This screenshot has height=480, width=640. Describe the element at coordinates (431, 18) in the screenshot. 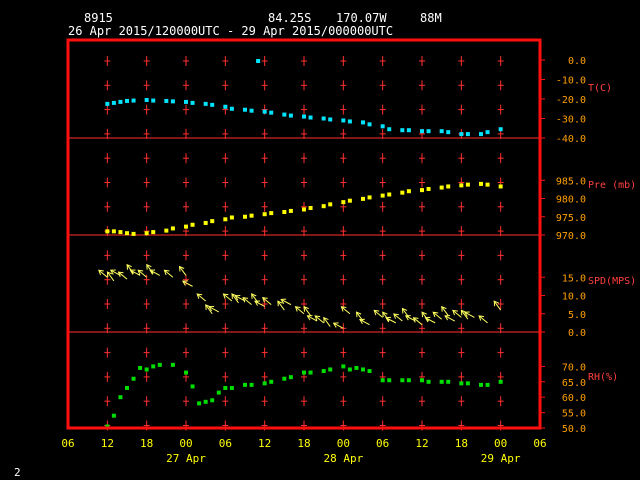

I see `station-elev: 88M` at that location.